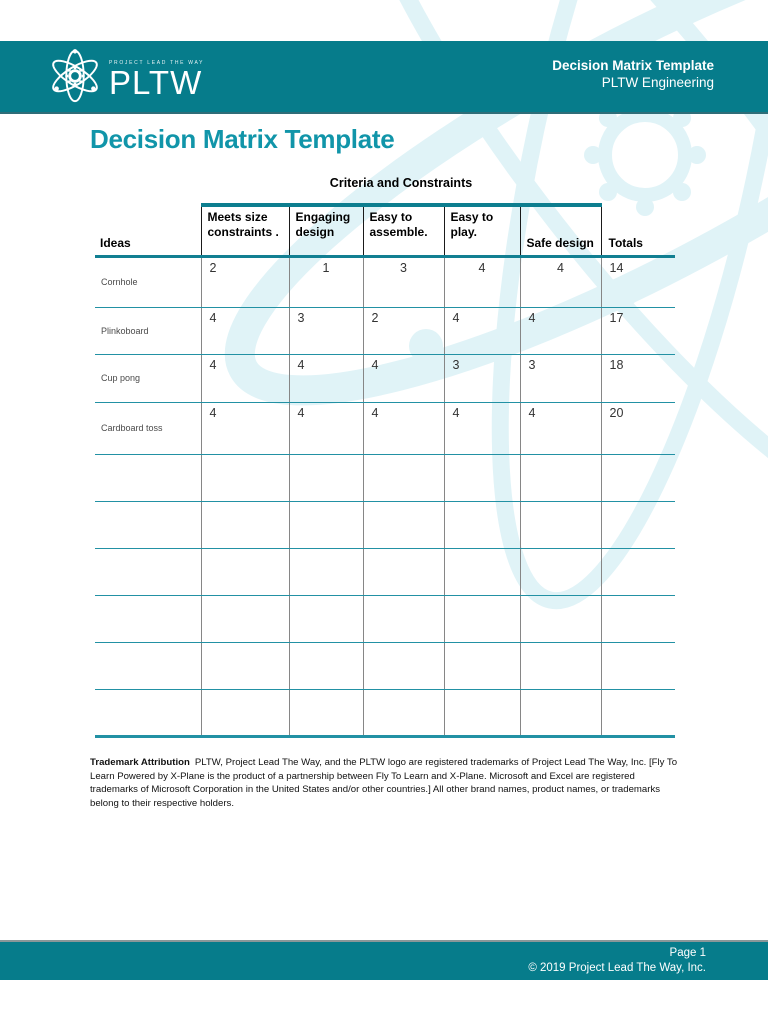 This screenshot has width=768, height=1024. What do you see at coordinates (617, 968) in the screenshot?
I see `copyright: © 2019 Project Lead The Way, Inc.` at bounding box center [617, 968].